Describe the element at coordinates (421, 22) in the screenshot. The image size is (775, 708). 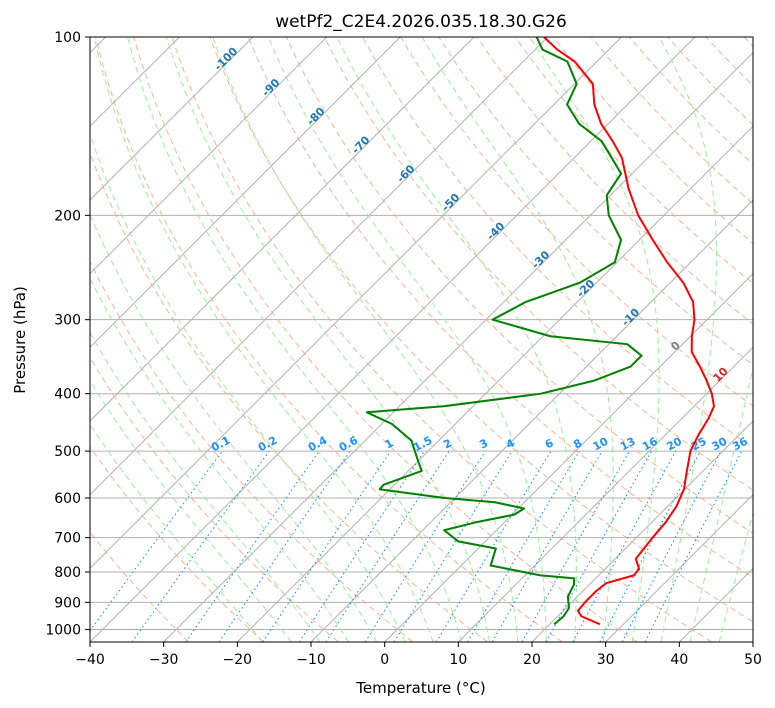
I see `chart-title: wetPf2_C2E4.2026.035.18.30.G26` at that location.